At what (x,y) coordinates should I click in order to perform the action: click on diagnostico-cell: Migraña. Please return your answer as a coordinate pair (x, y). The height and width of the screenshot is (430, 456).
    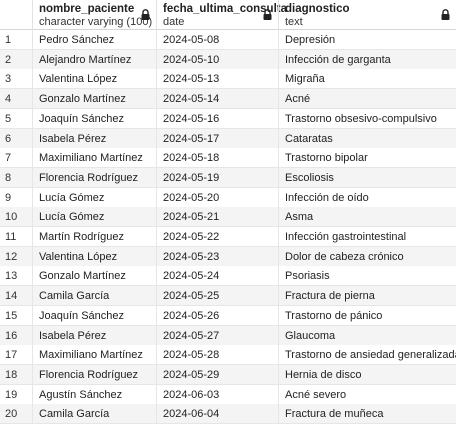
    Looking at the image, I should click on (367, 79).